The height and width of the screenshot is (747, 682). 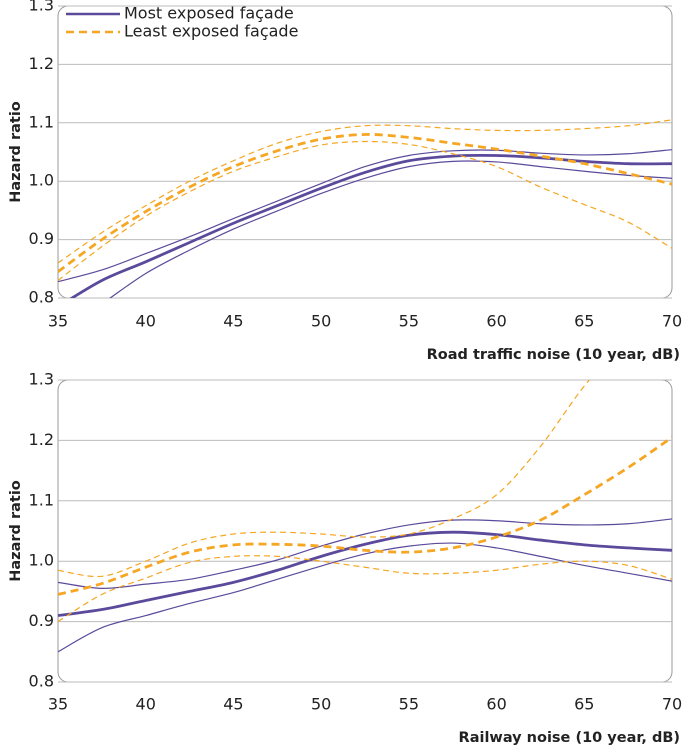 What do you see at coordinates (209, 13) in the screenshot?
I see `legend-label: Most exposed façade` at bounding box center [209, 13].